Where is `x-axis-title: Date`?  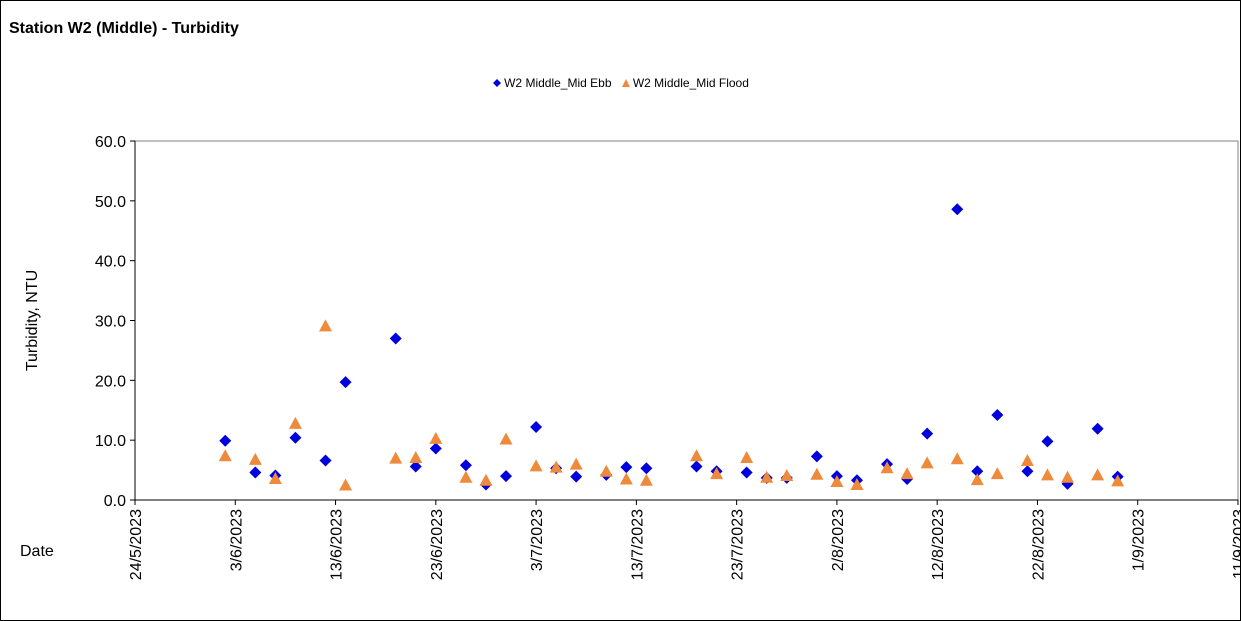
x-axis-title: Date is located at coordinates (37, 551).